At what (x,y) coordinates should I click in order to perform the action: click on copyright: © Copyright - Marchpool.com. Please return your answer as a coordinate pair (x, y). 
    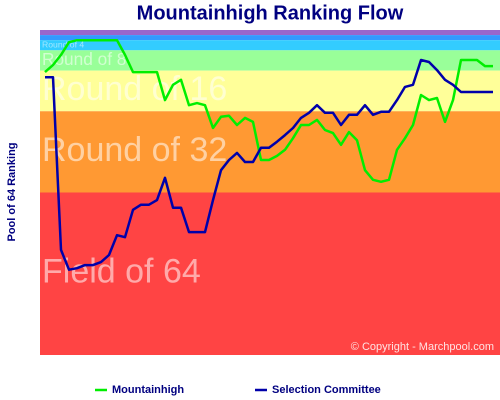
    Looking at the image, I should click on (422, 347).